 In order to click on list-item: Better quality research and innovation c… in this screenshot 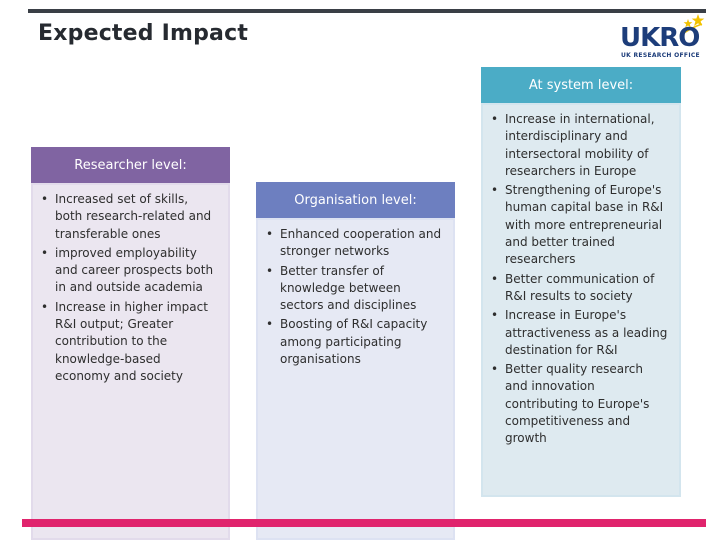, I will do `click(579, 404)`.